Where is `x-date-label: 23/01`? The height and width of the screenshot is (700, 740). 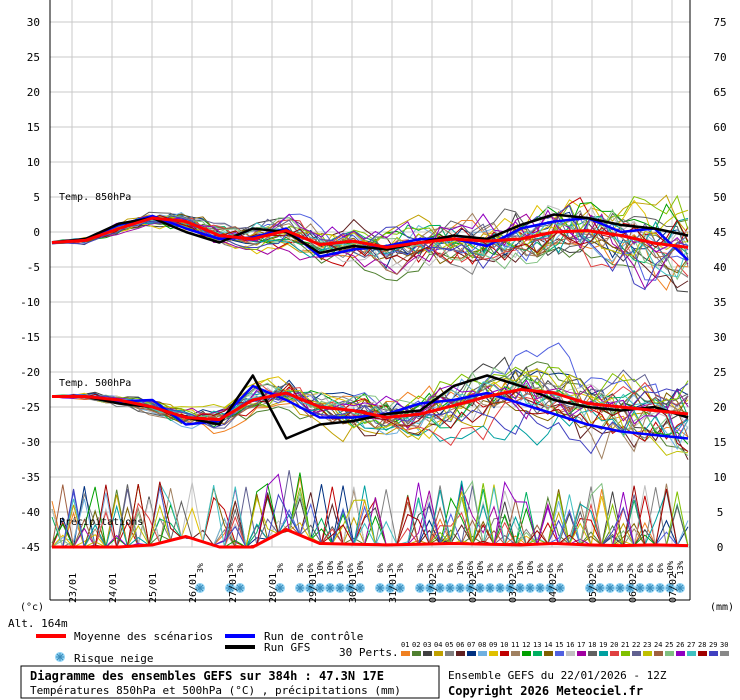
x-date-label: 23/01 is located at coordinates (73, 588).